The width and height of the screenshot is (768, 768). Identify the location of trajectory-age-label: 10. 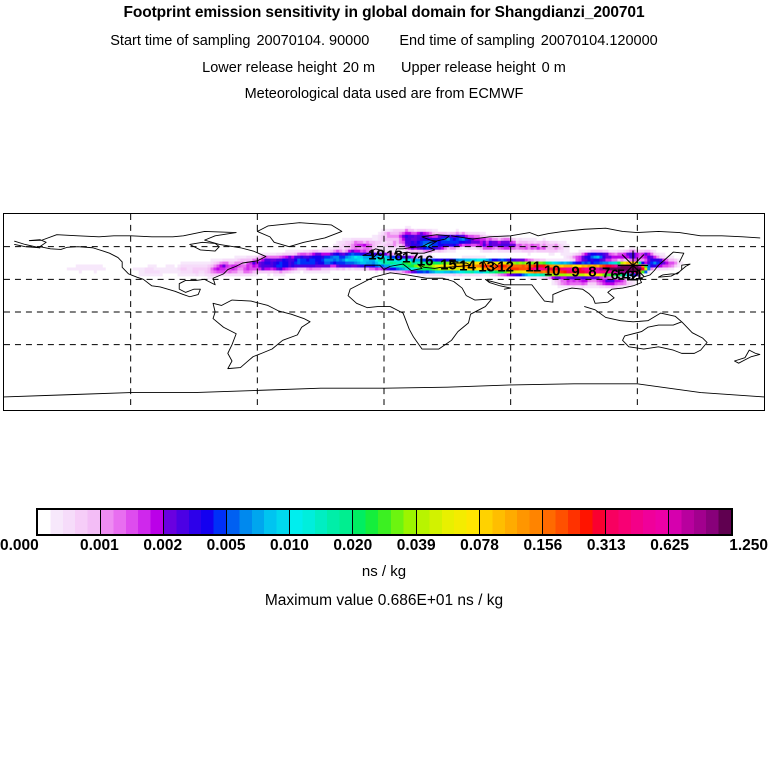
(552, 271).